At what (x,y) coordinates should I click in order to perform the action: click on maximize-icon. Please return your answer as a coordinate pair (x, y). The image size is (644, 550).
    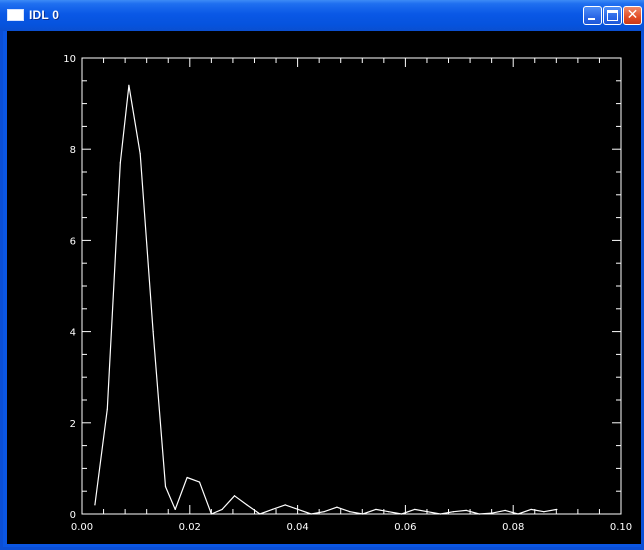
    Looking at the image, I should click on (612, 15).